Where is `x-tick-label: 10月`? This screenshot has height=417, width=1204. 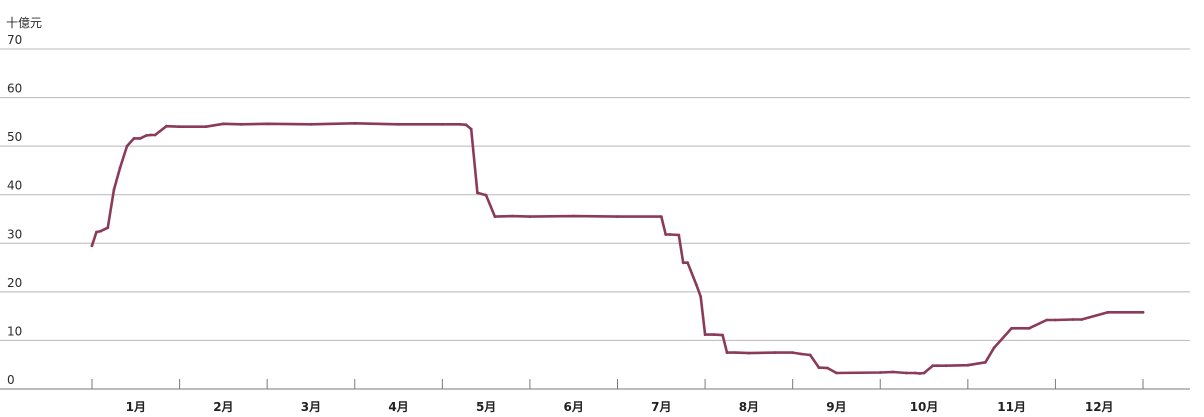
x-tick-label: 10月 is located at coordinates (924, 407).